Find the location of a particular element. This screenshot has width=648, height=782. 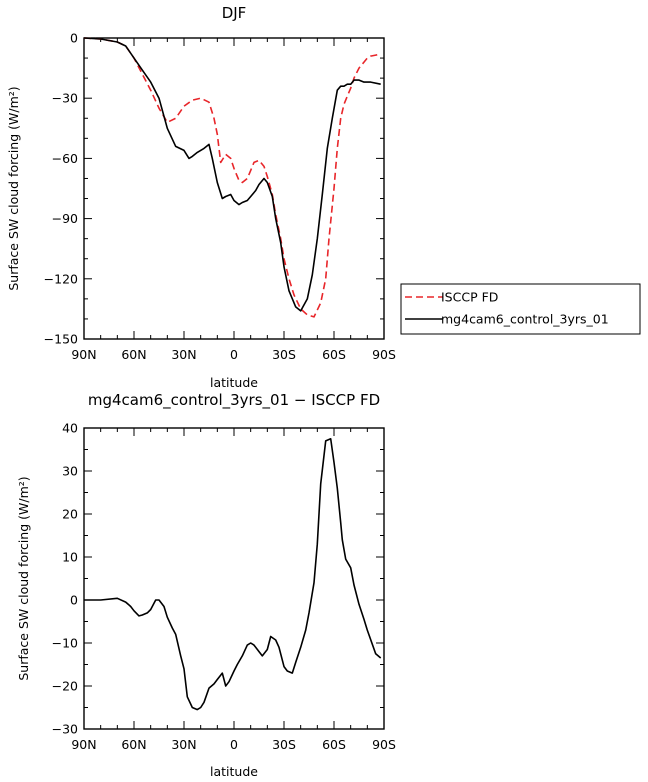

chart-1-y-tick-label: 0 is located at coordinates (74, 38).